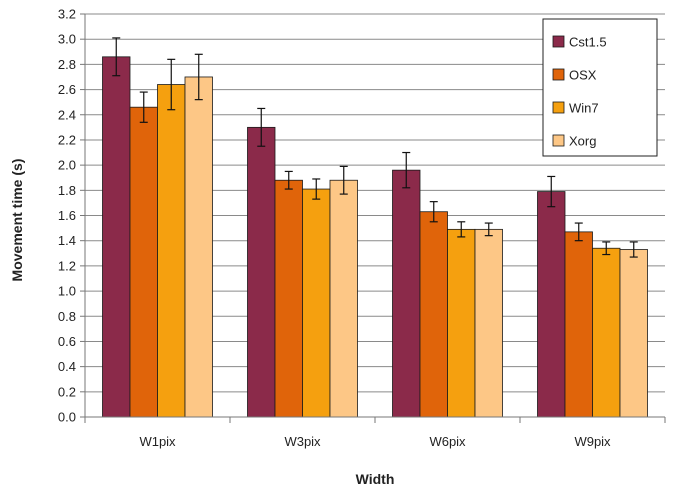 The width and height of the screenshot is (676, 491). Describe the element at coordinates (582, 141) in the screenshot. I see `legend-label: Xorg` at that location.